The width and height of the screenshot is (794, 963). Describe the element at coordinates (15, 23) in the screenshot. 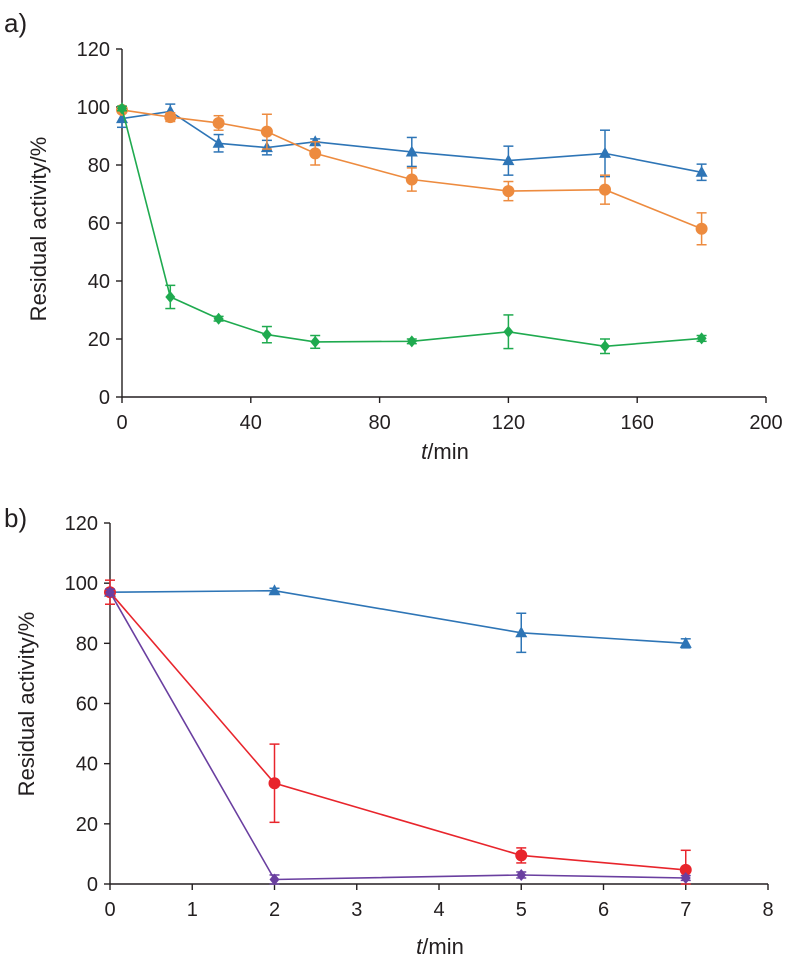

I see `panel-label-a: a)` at that location.